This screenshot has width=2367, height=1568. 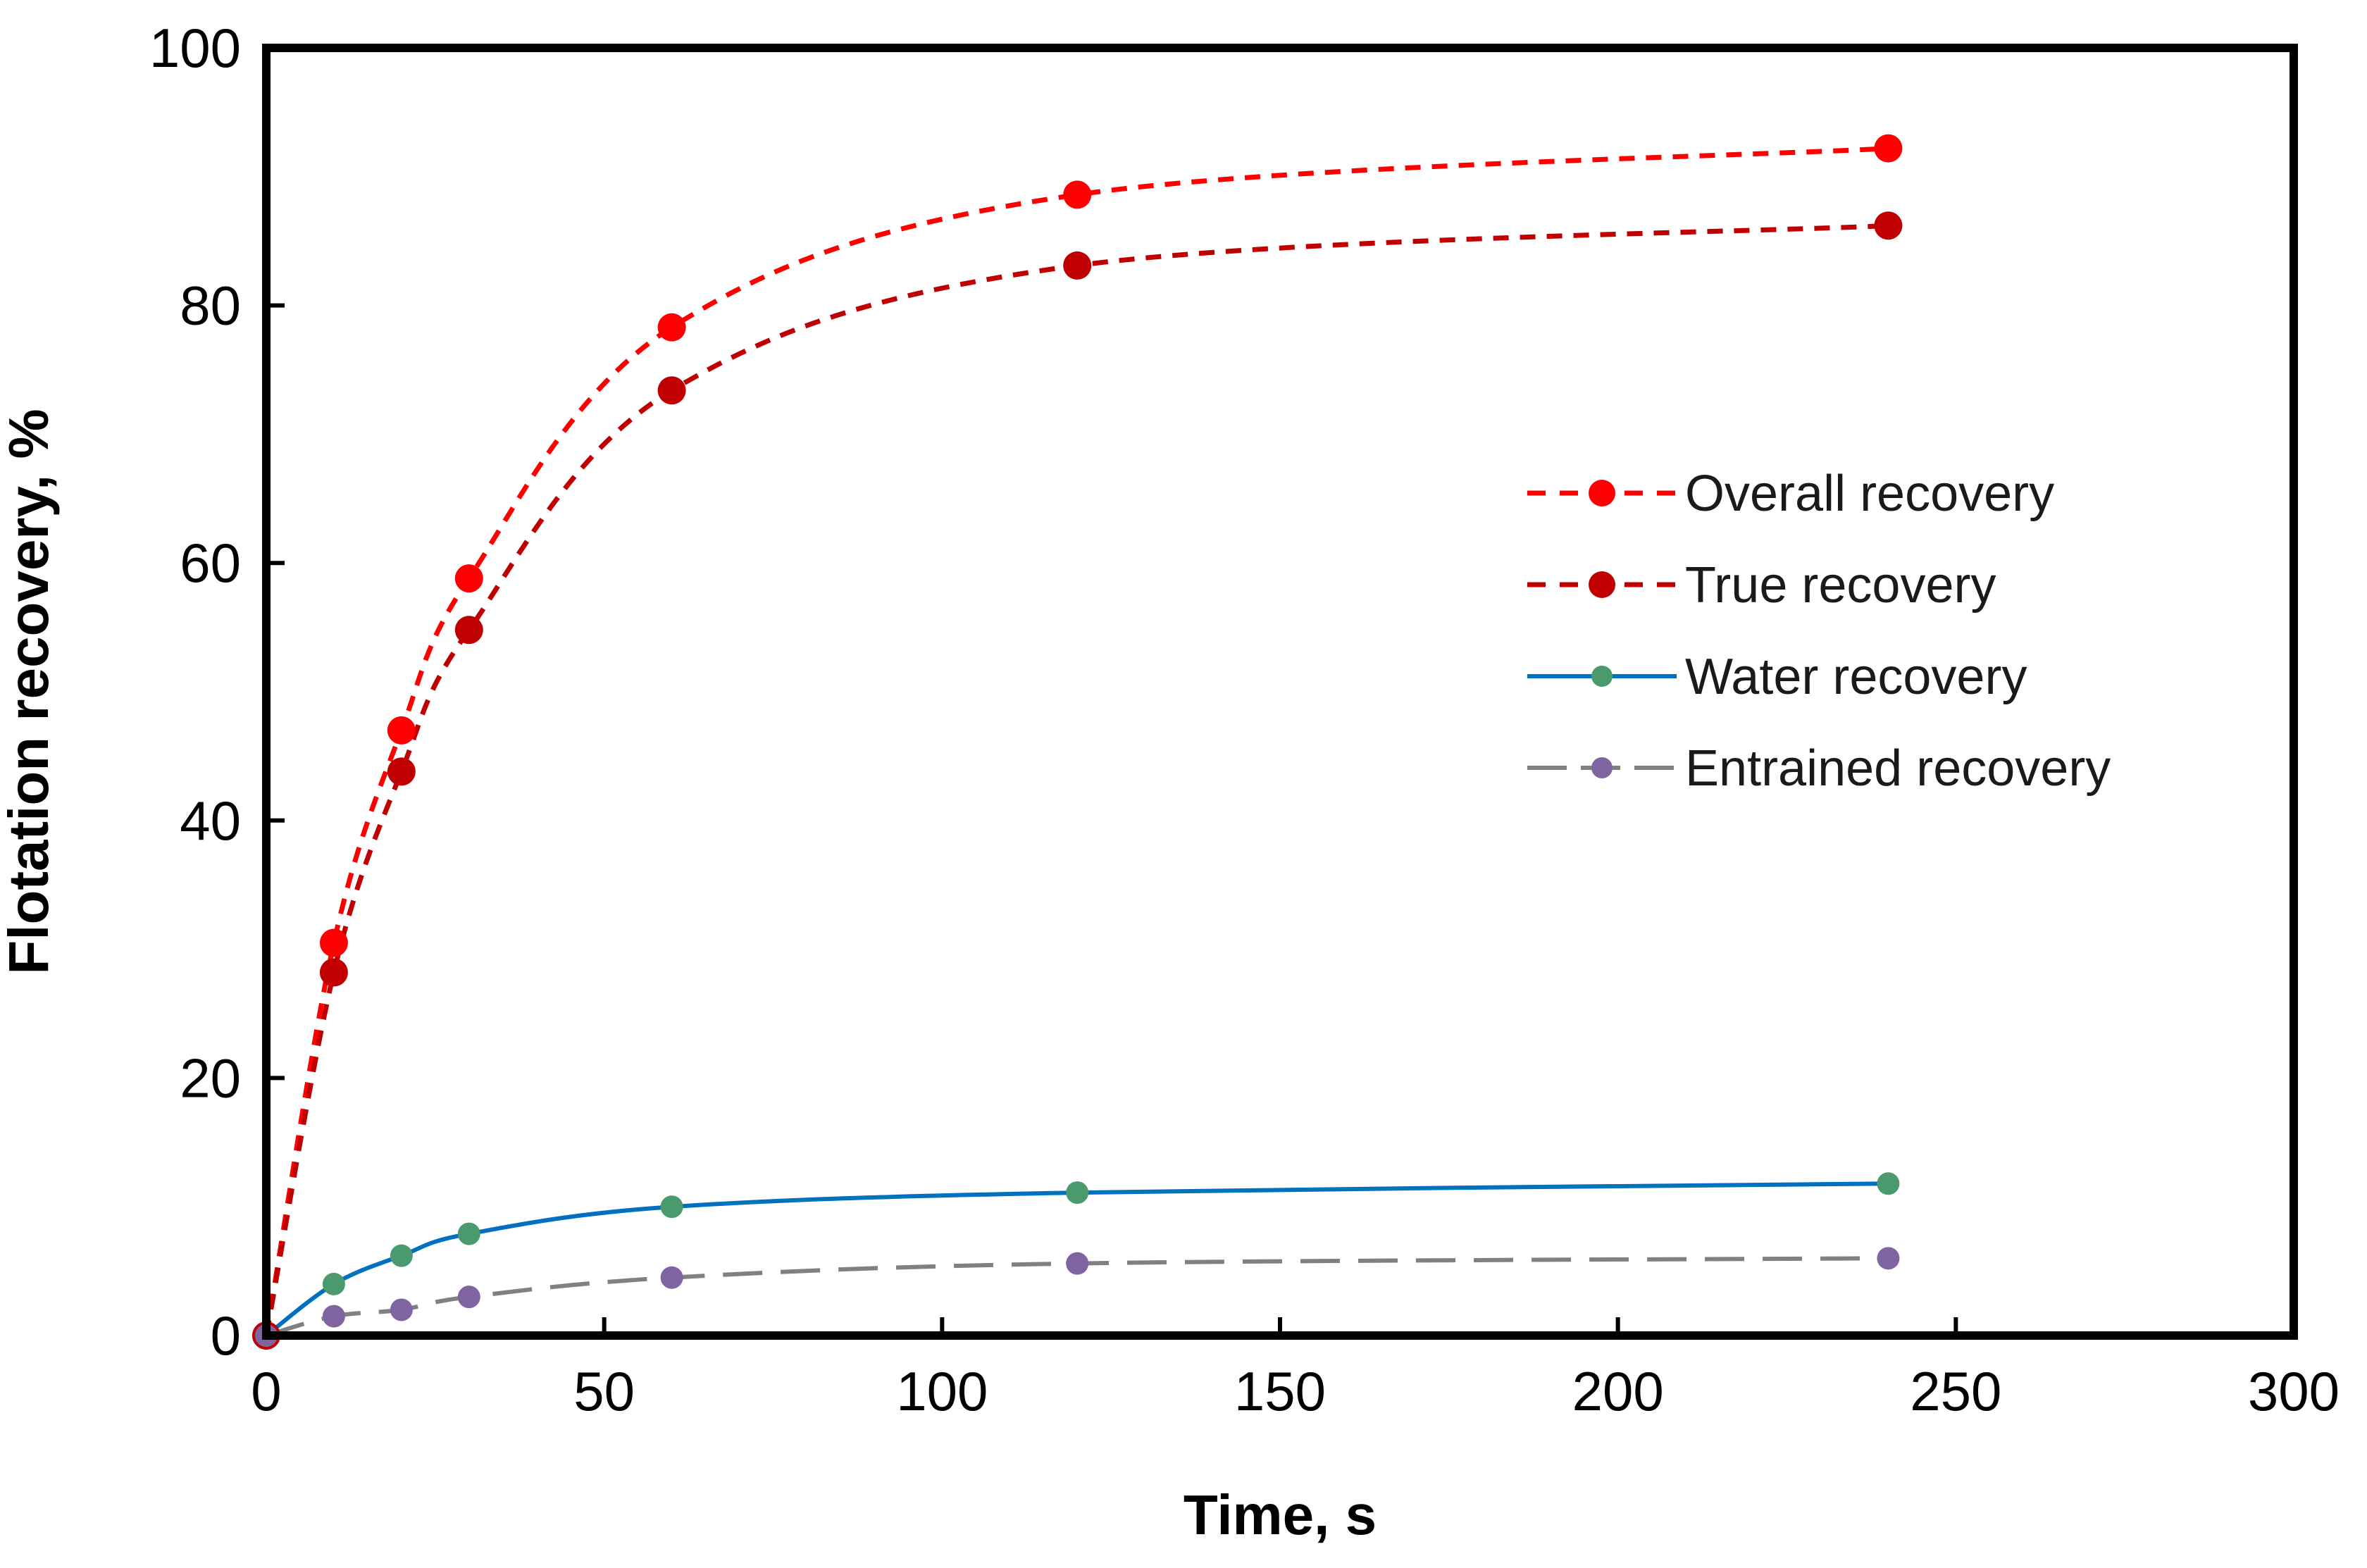 I want to click on x-axis-title: Time, s, so click(x=1281, y=1514).